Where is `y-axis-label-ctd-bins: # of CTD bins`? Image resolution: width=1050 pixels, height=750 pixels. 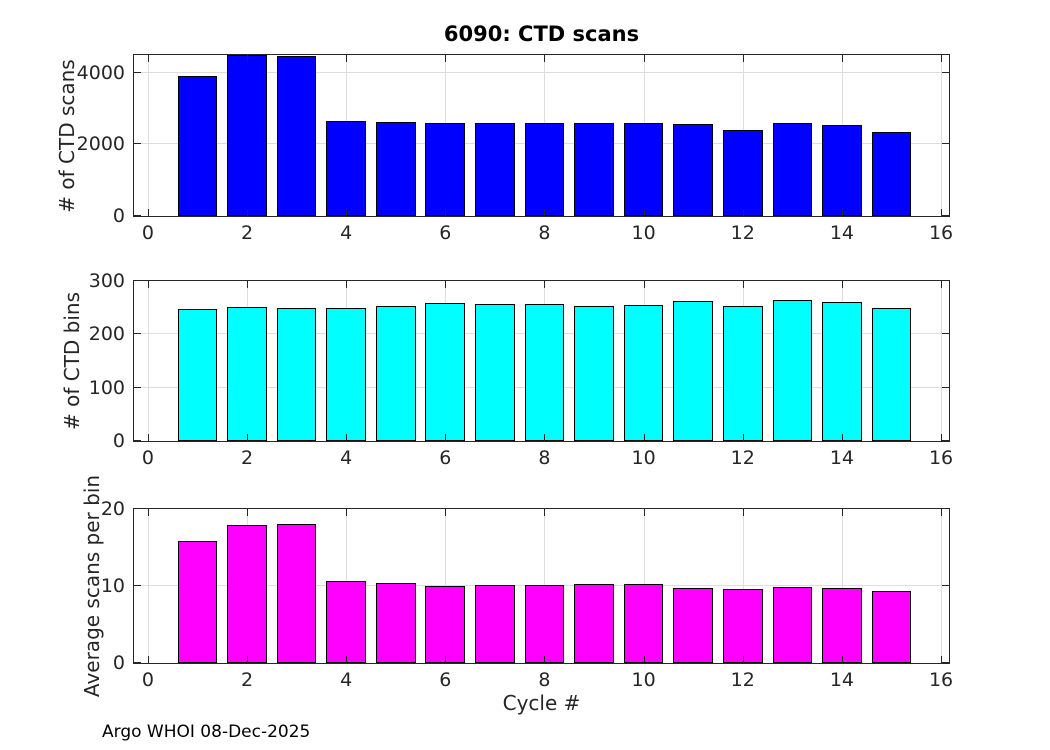
y-axis-label-ctd-bins: # of CTD bins is located at coordinates (72, 361).